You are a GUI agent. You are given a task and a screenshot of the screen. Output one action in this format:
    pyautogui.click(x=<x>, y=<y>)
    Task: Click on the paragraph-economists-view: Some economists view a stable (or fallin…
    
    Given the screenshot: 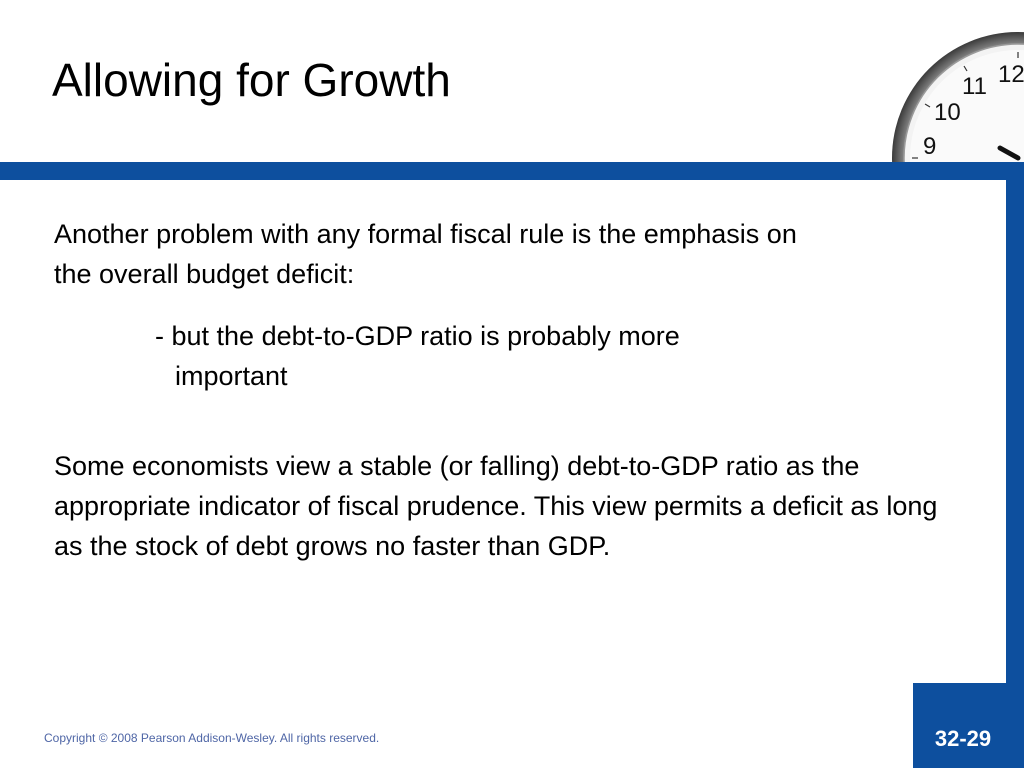 What is the action you would take?
    pyautogui.click(x=496, y=506)
    